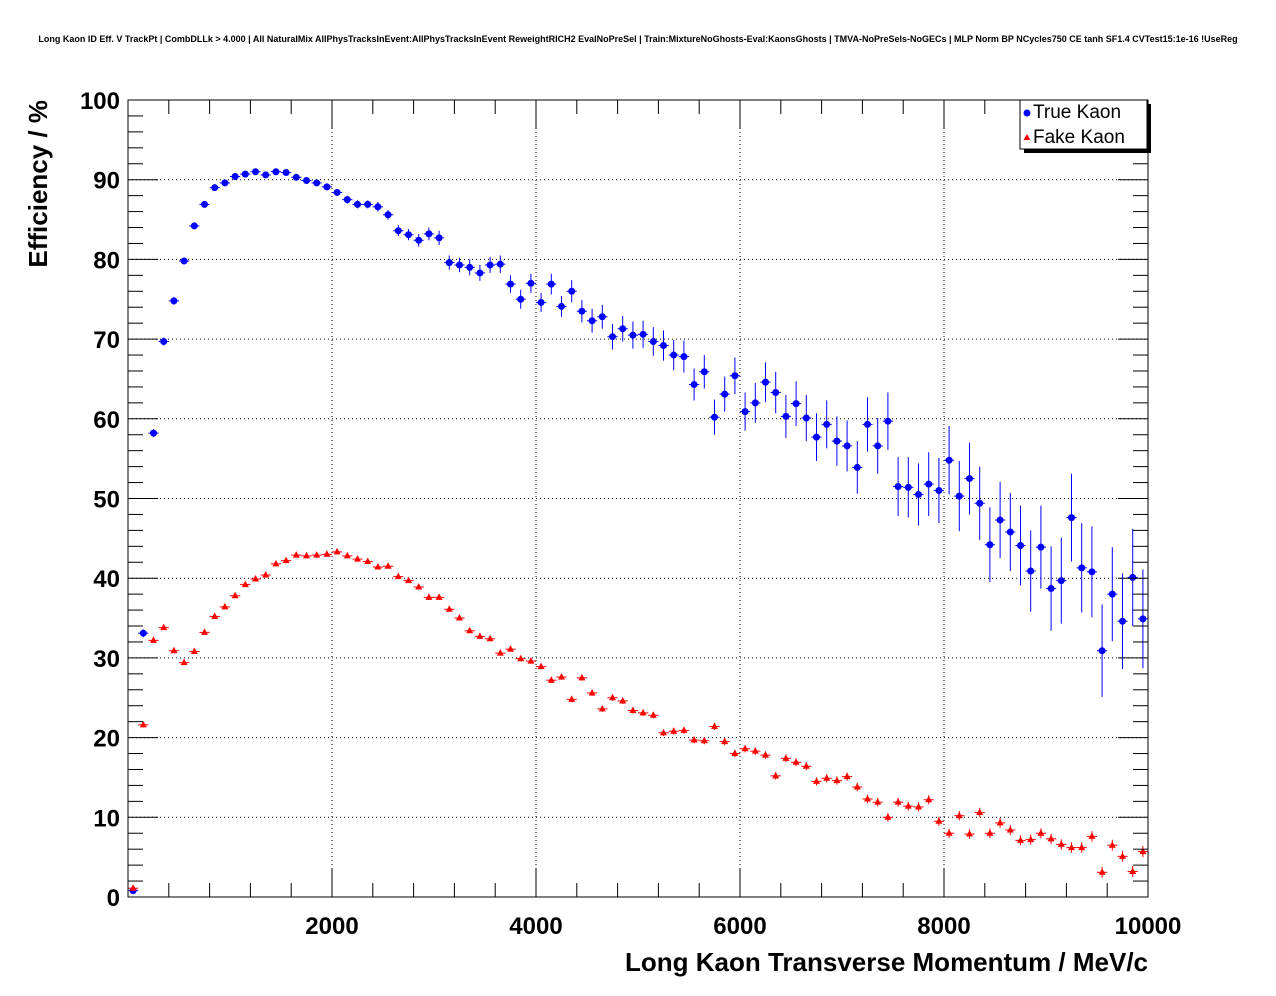 The width and height of the screenshot is (1276, 996). What do you see at coordinates (113, 898) in the screenshot?
I see `y-tick-label: 0` at bounding box center [113, 898].